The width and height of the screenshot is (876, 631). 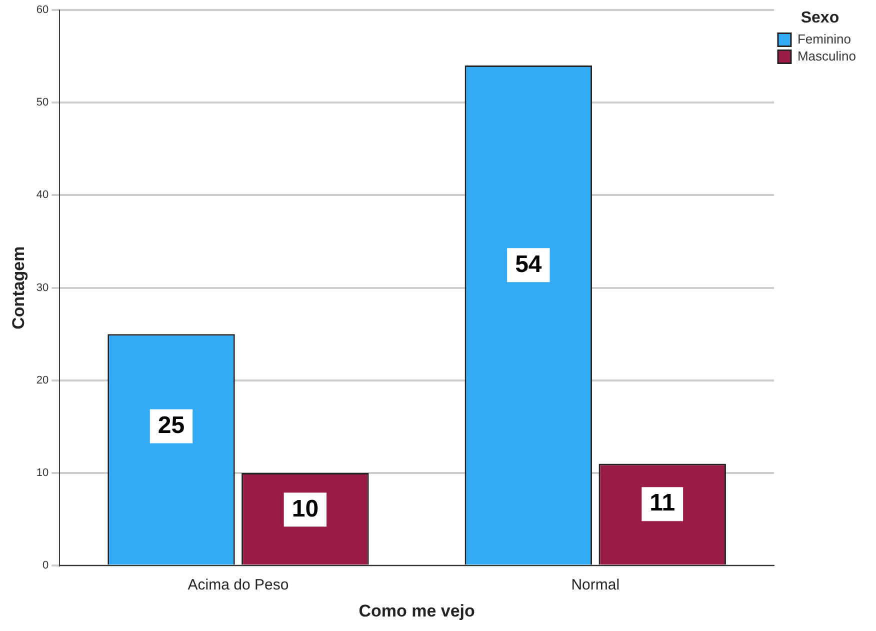 What do you see at coordinates (826, 56) in the screenshot?
I see `legend-label: Masculino` at bounding box center [826, 56].